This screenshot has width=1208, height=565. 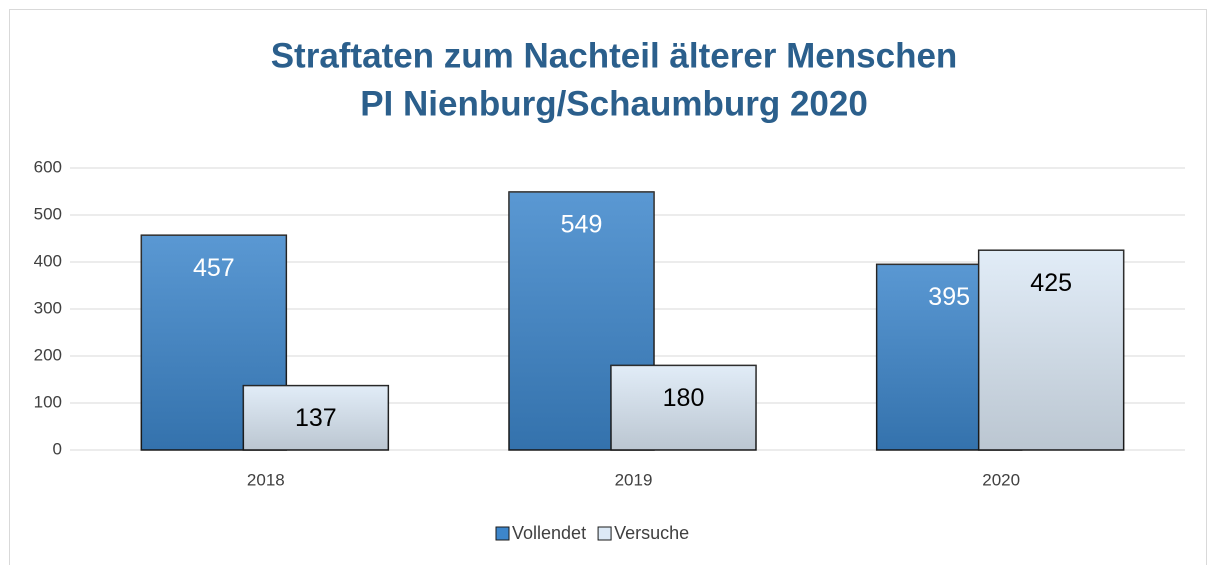 What do you see at coordinates (48, 354) in the screenshot?
I see `y-tick-label: 200` at bounding box center [48, 354].